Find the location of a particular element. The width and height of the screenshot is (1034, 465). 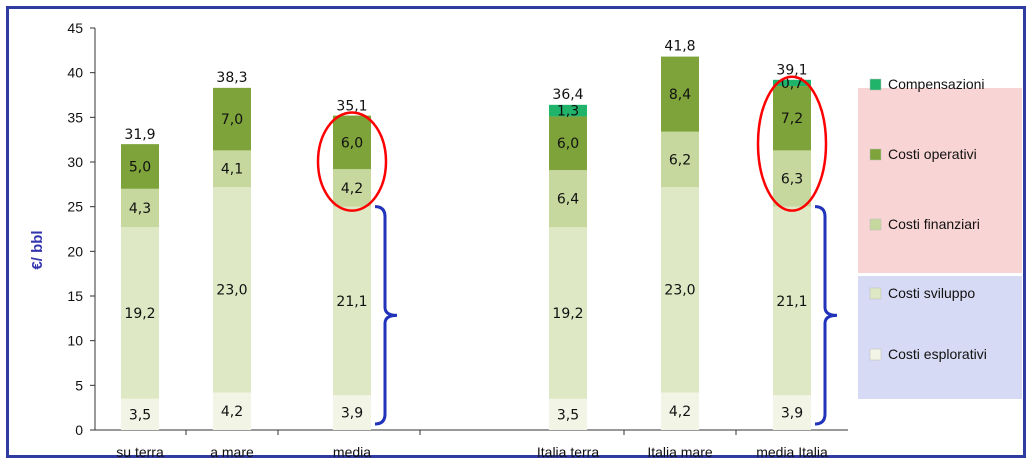

y-axis-label: €/ bbl is located at coordinates (37, 249).